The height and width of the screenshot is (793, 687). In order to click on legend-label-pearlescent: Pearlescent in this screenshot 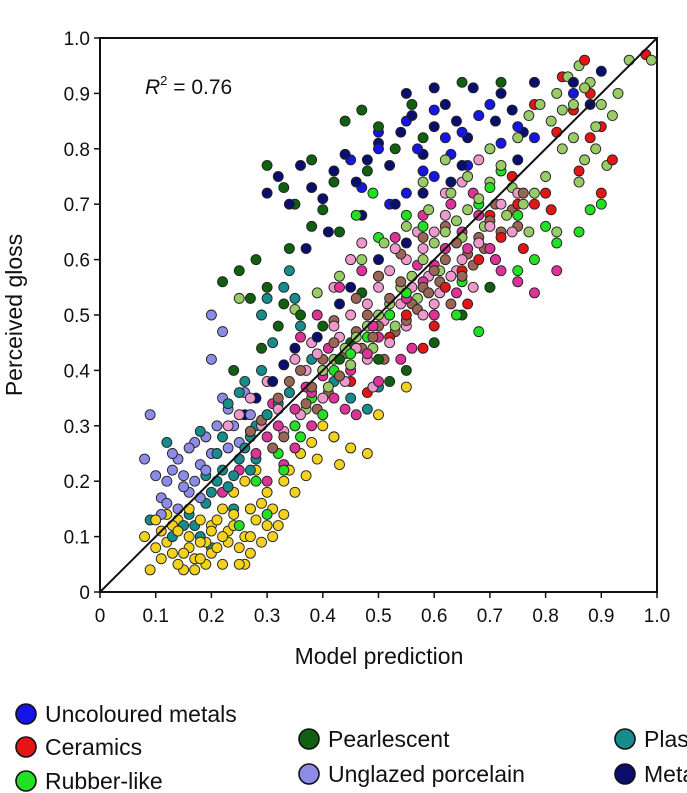, I will do `click(389, 739)`.